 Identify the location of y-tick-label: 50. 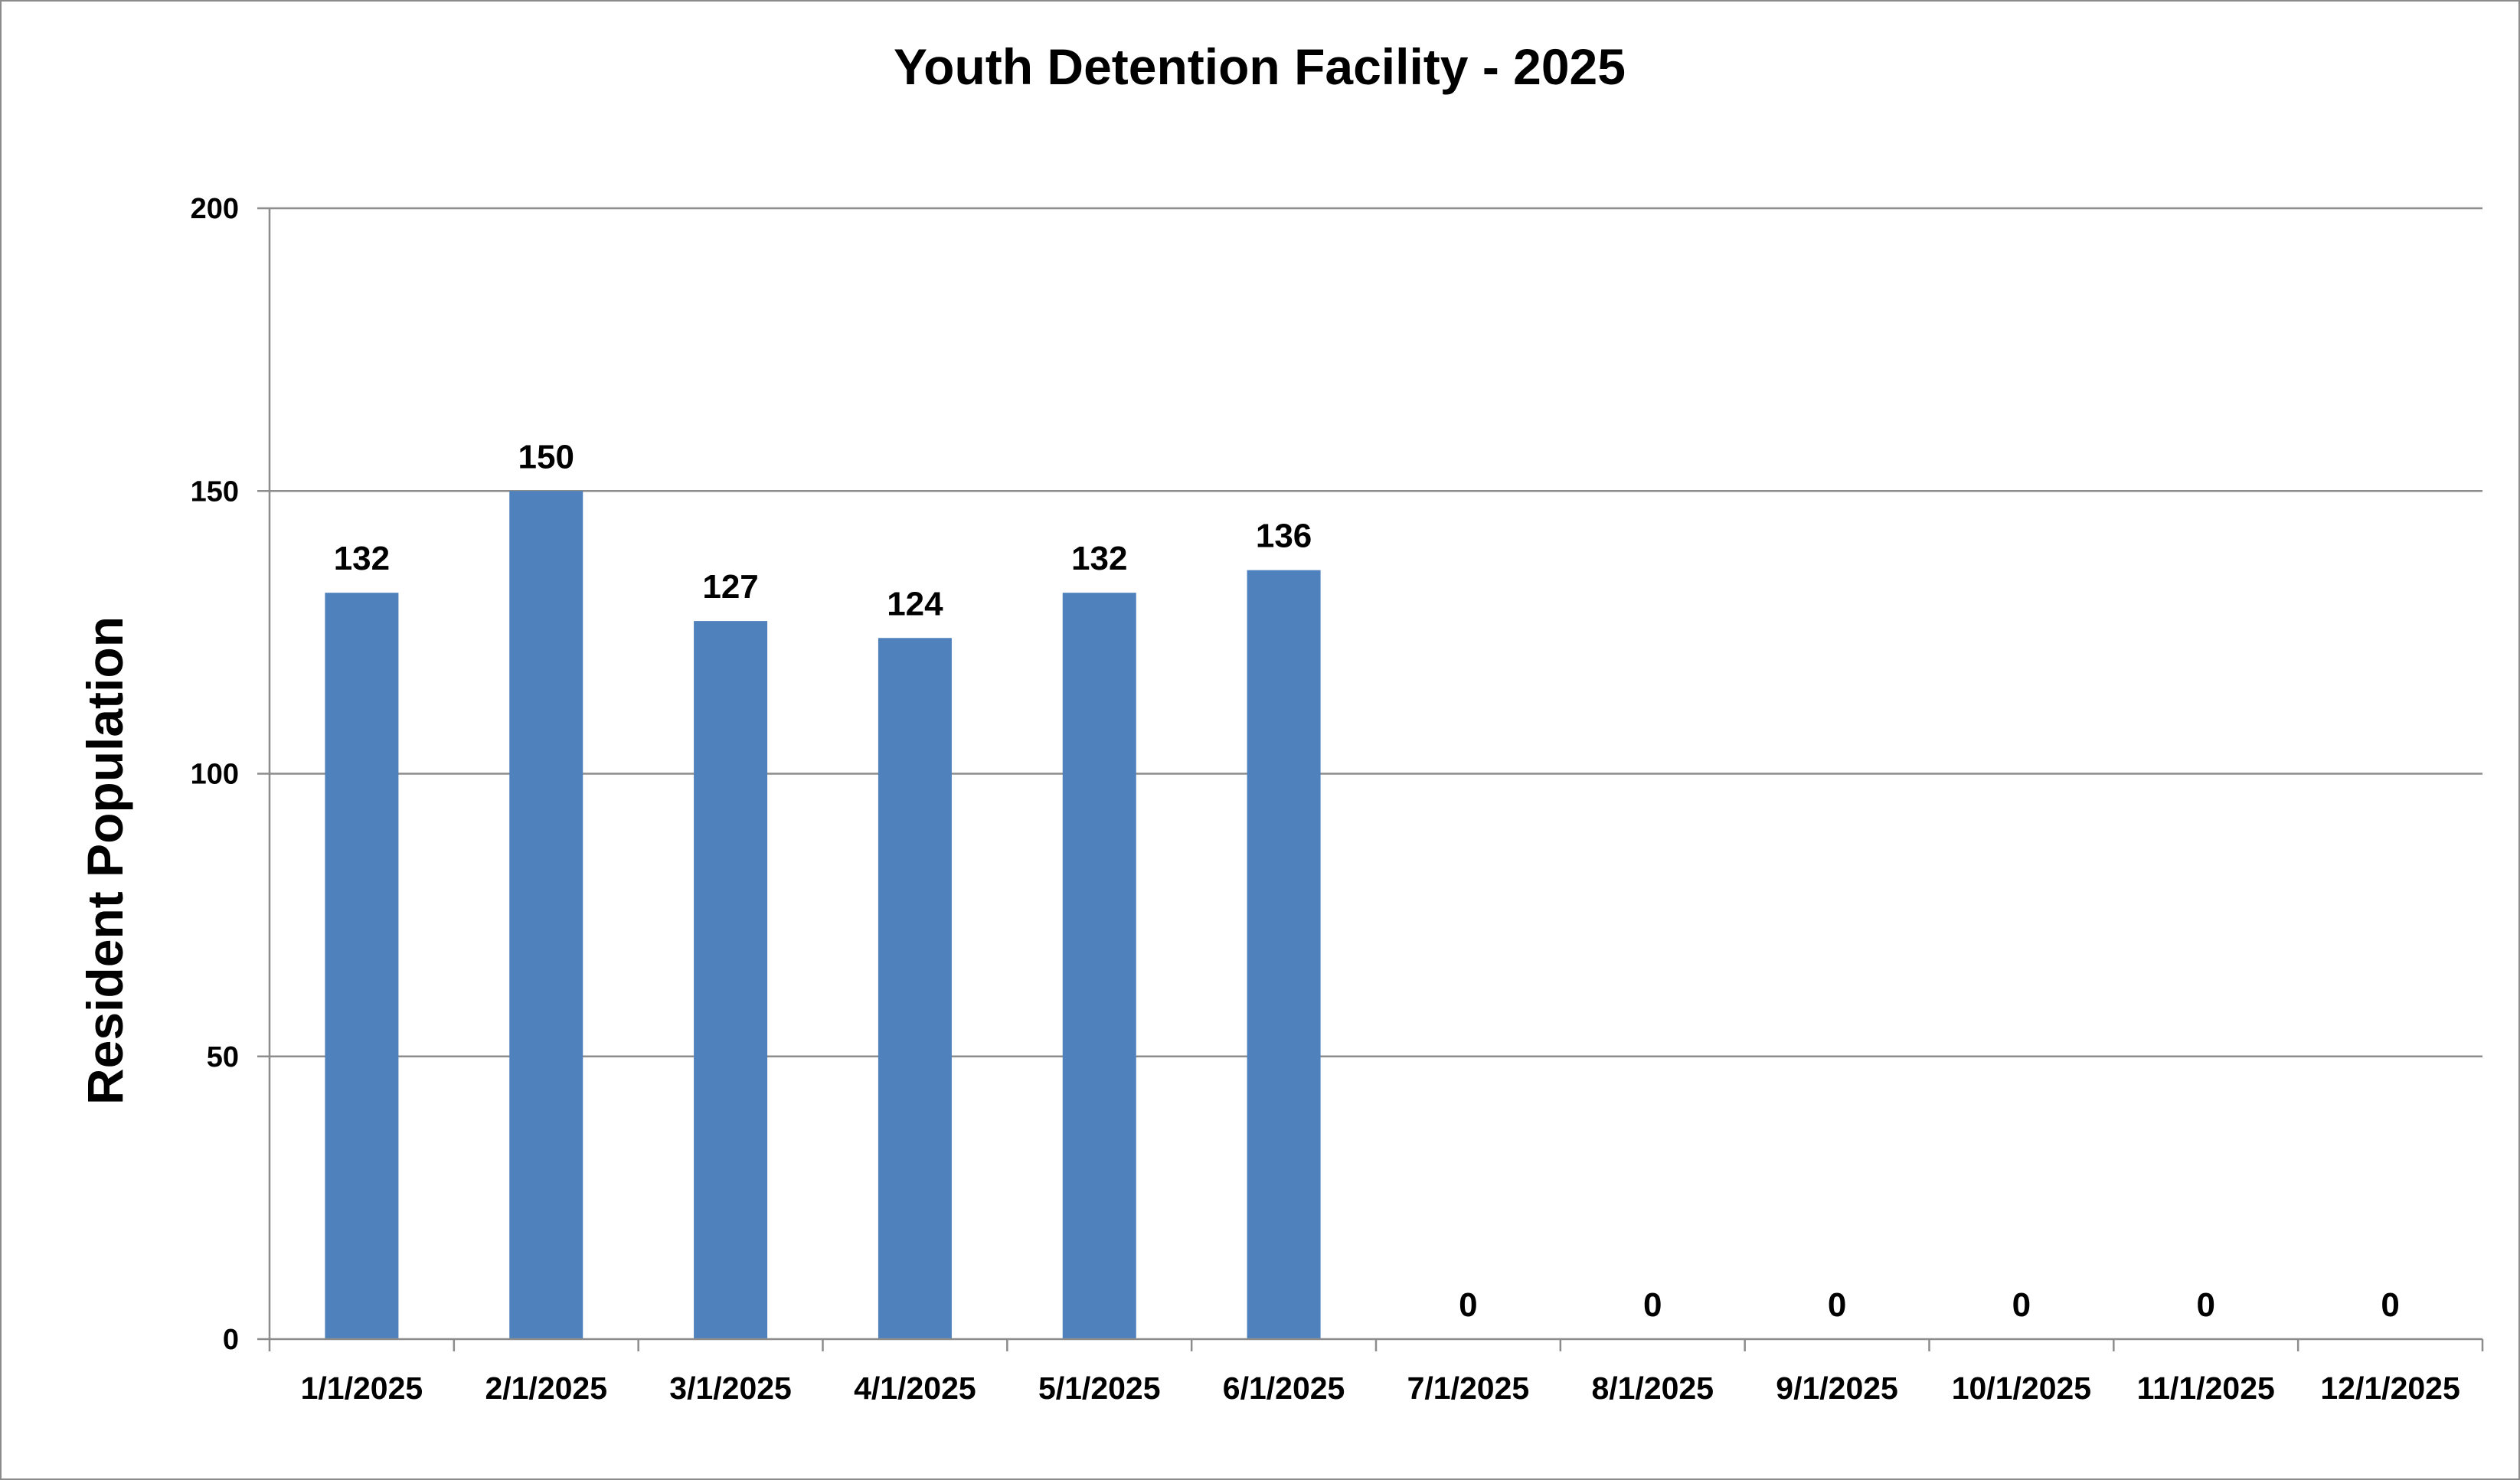
(223, 1057).